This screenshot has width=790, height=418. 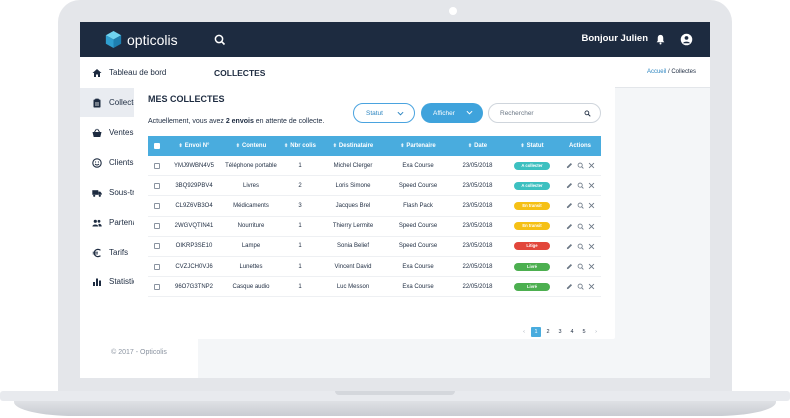 What do you see at coordinates (119, 252) in the screenshot?
I see `sidebar-item-label: Tarifs` at bounding box center [119, 252].